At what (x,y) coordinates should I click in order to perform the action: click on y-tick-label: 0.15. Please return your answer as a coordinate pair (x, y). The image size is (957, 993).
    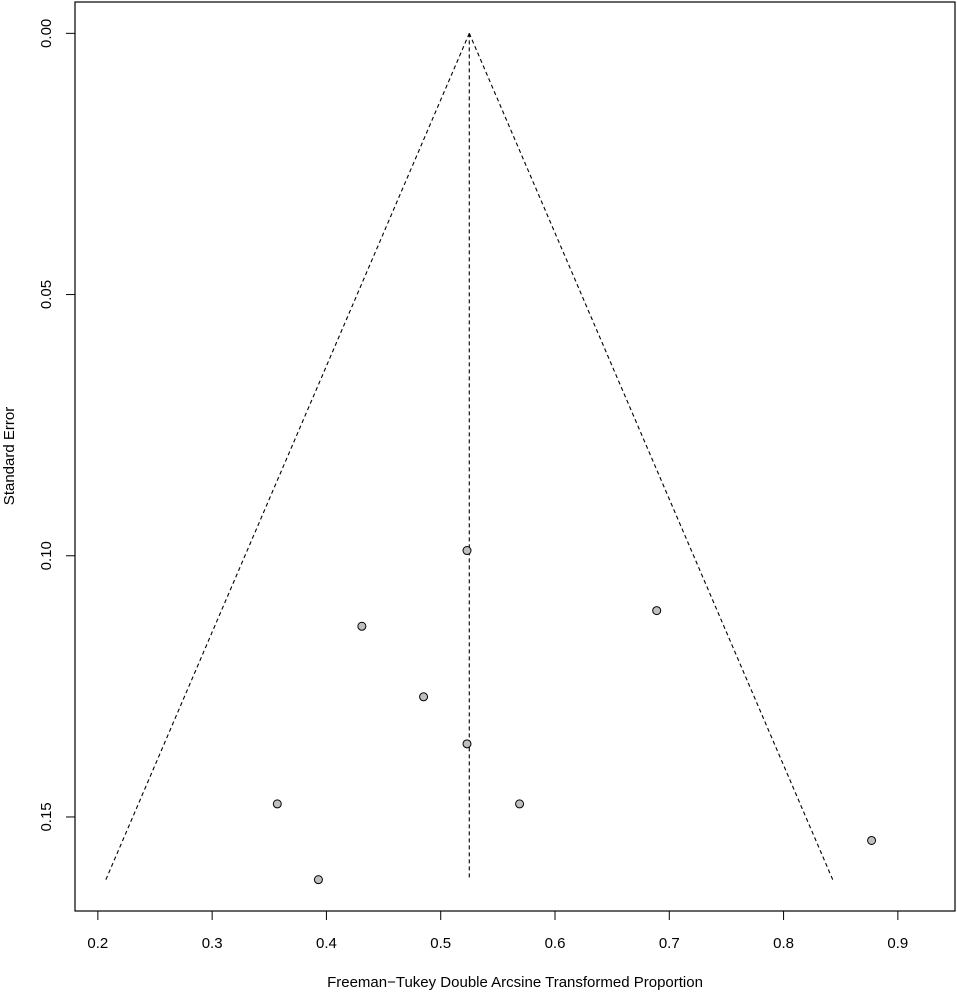
    Looking at the image, I should click on (46, 816).